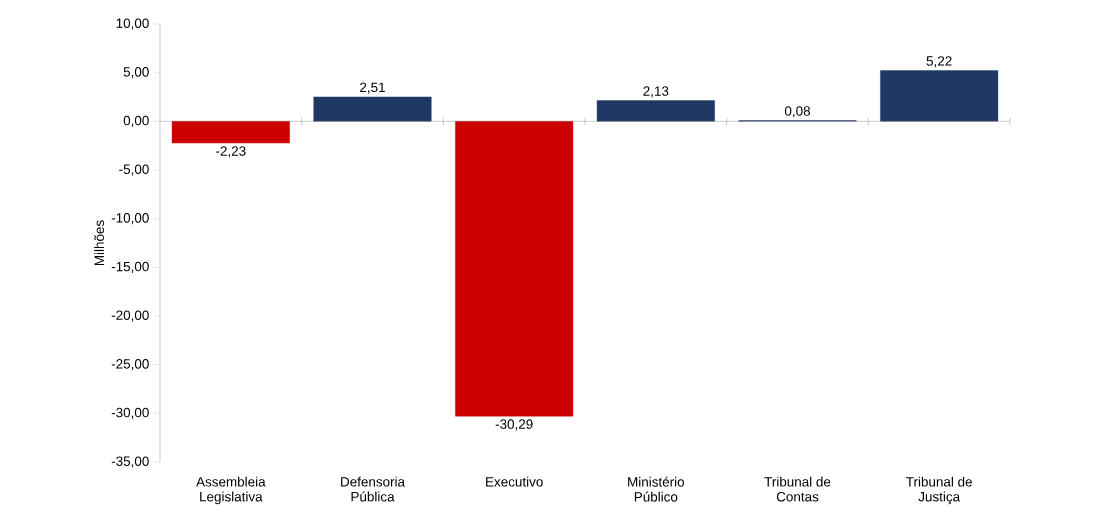 The width and height of the screenshot is (1102, 525). Describe the element at coordinates (797, 112) in the screenshot. I see `data-label: 0,08` at that location.